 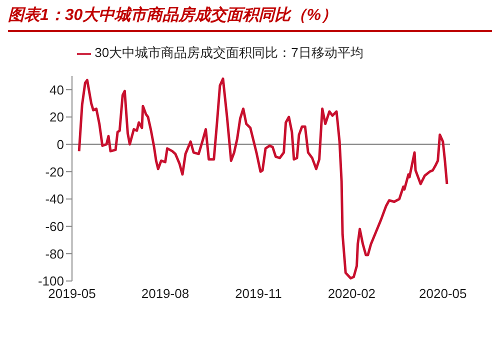 What do you see at coordinates (57, 117) in the screenshot?
I see `y-tick-label: 20` at bounding box center [57, 117].